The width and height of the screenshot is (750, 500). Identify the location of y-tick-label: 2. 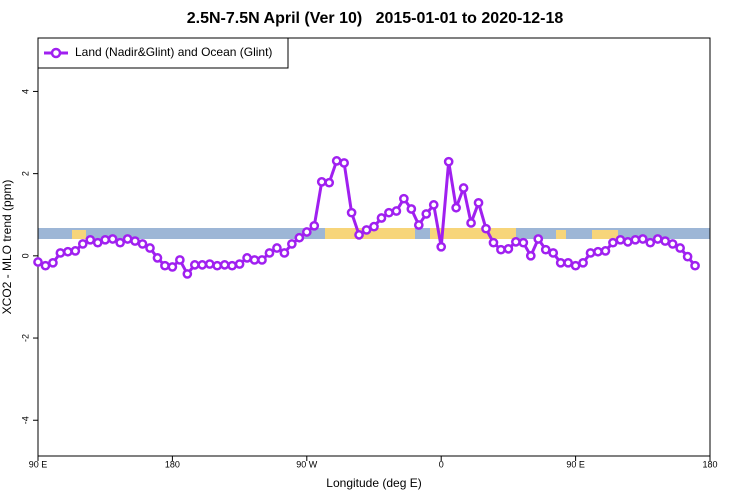
(25, 173).